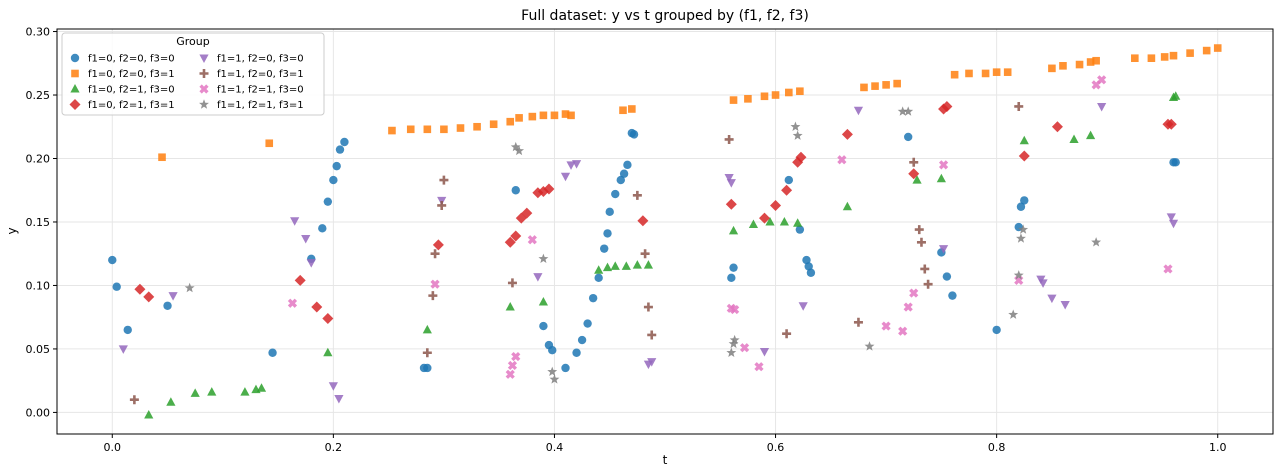  Describe the element at coordinates (38, 32) in the screenshot. I see `y-tick-label: 0.30` at that location.